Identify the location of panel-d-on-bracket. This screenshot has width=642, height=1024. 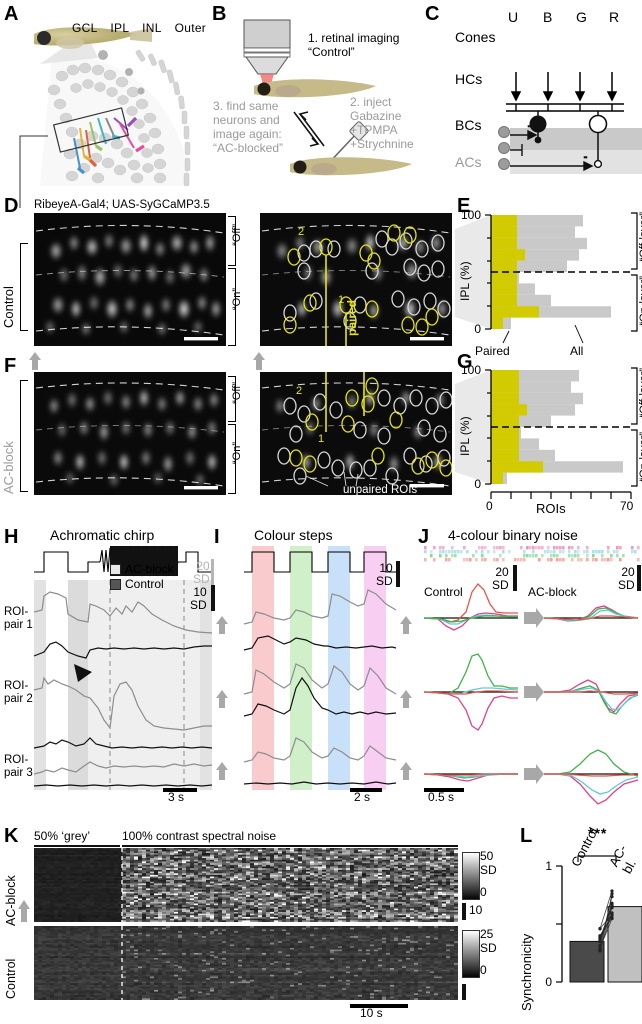
(232, 307).